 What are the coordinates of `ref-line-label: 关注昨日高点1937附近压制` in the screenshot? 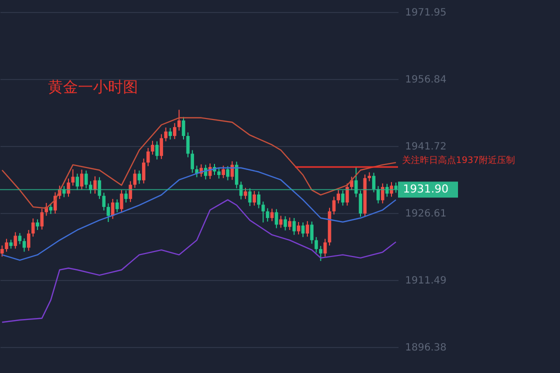 It's located at (458, 160).